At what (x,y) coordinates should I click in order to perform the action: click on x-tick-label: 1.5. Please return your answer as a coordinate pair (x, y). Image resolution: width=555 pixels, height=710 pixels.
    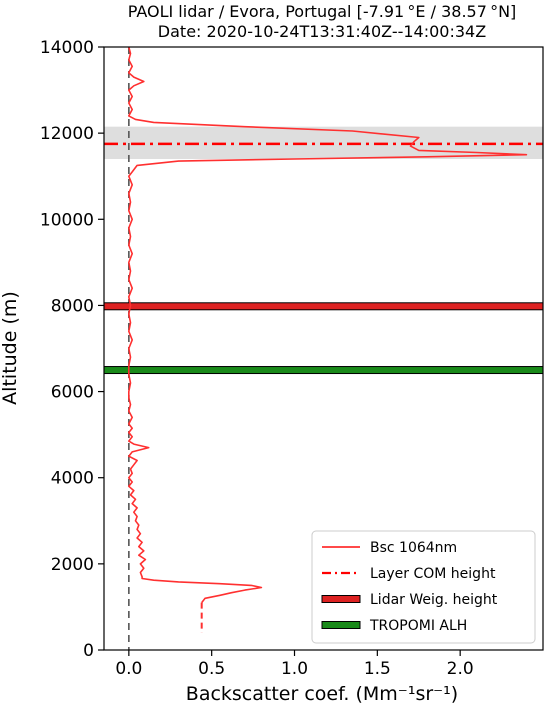
    Looking at the image, I should click on (377, 669).